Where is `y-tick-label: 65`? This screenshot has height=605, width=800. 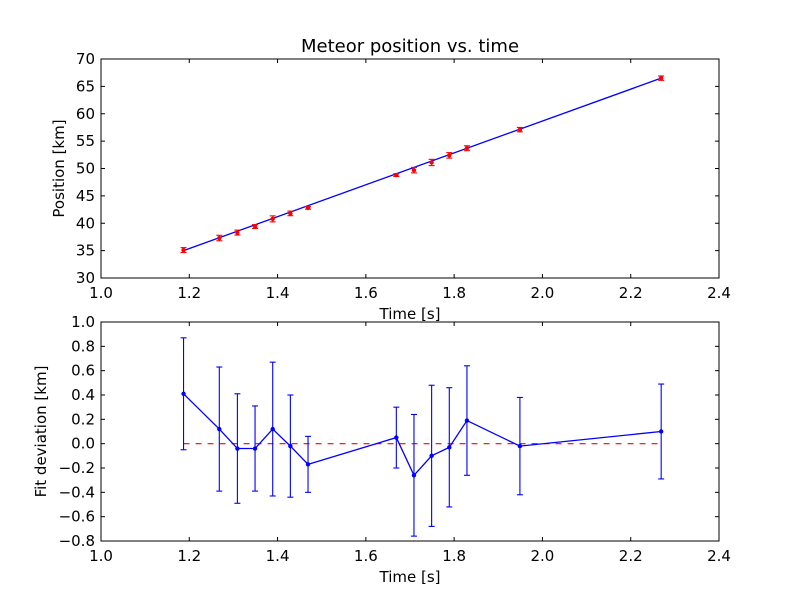
y-tick-label: 65 is located at coordinates (85, 86).